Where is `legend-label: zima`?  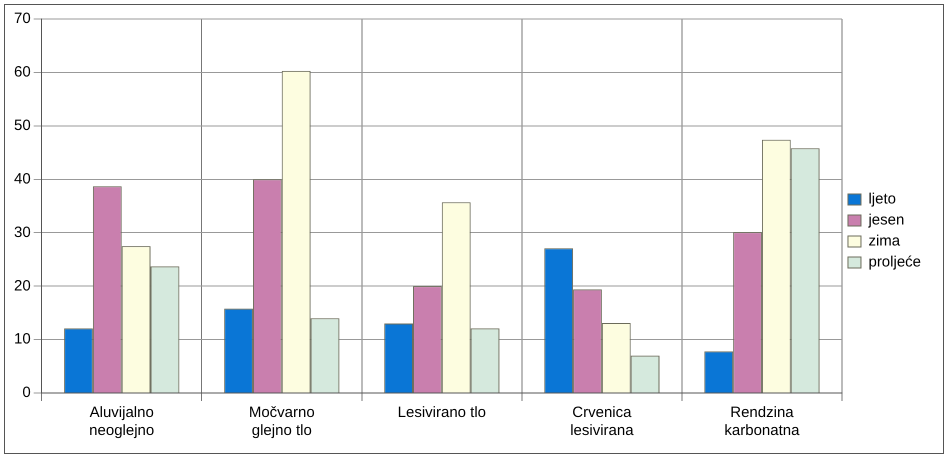 legend-label: zima is located at coordinates (884, 241).